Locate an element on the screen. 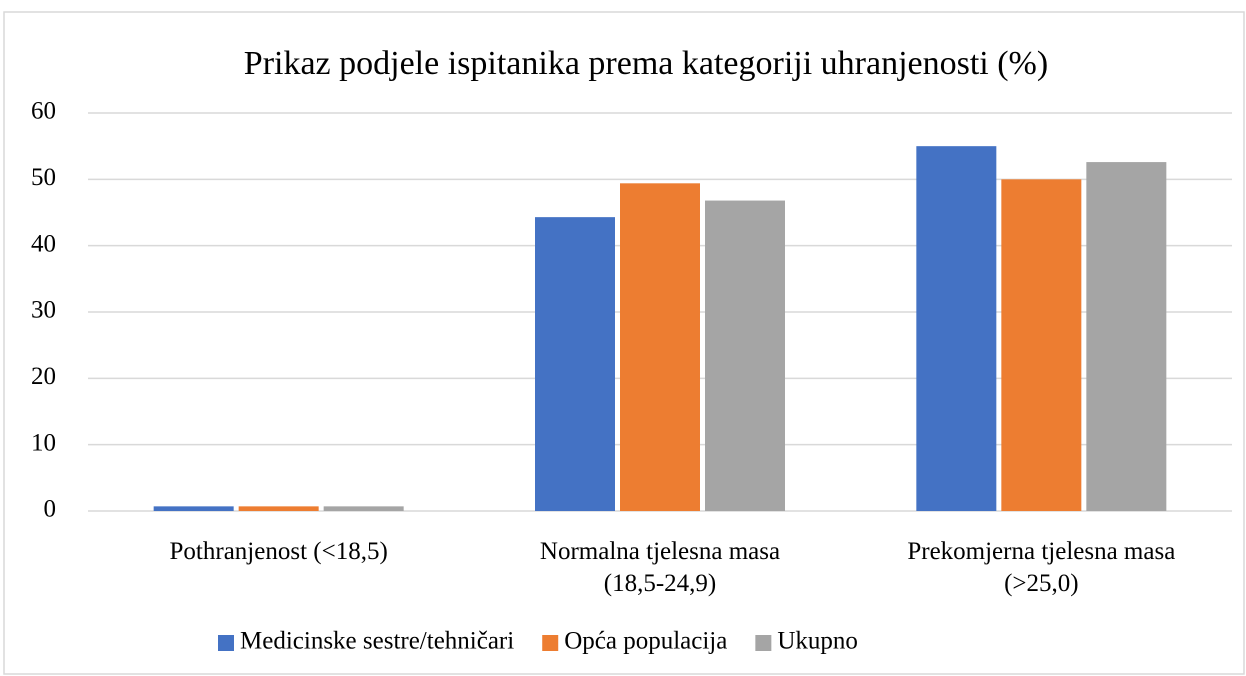 This screenshot has width=1246, height=676. x-tick-label: Pothranjenost (<18,5) is located at coordinates (278, 551).